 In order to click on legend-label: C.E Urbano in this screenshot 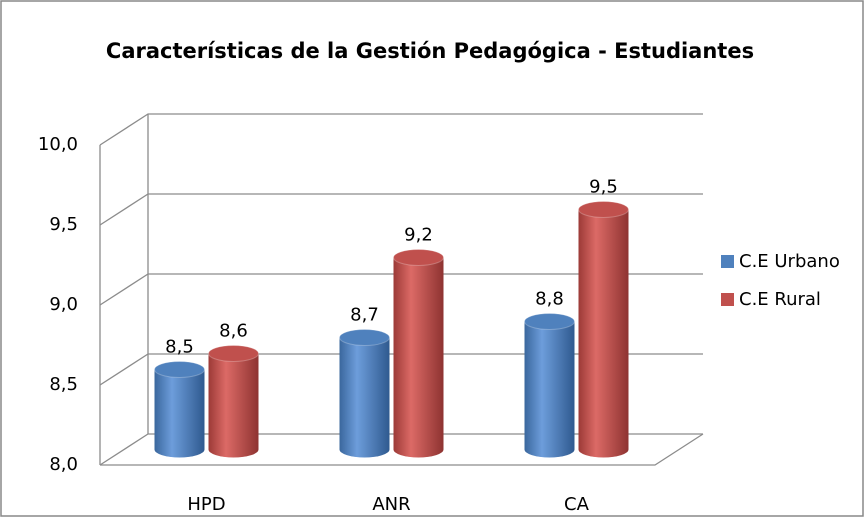, I will do `click(789, 261)`.